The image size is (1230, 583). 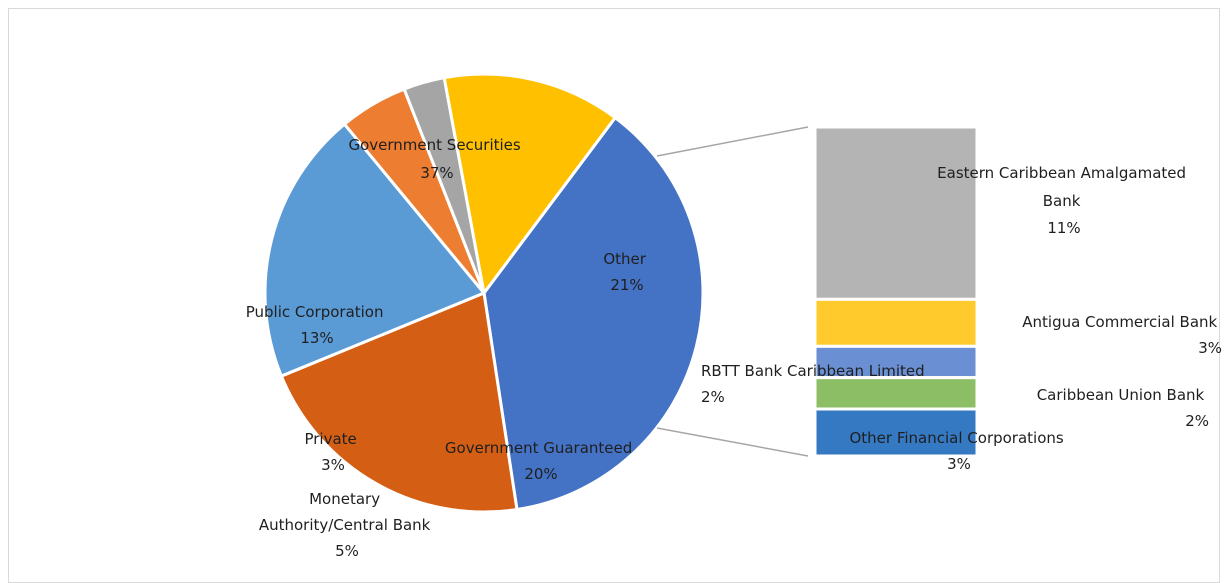 I want to click on bar-segment-eastern-caribbean-amalgamated-bank, so click(x=896, y=213).